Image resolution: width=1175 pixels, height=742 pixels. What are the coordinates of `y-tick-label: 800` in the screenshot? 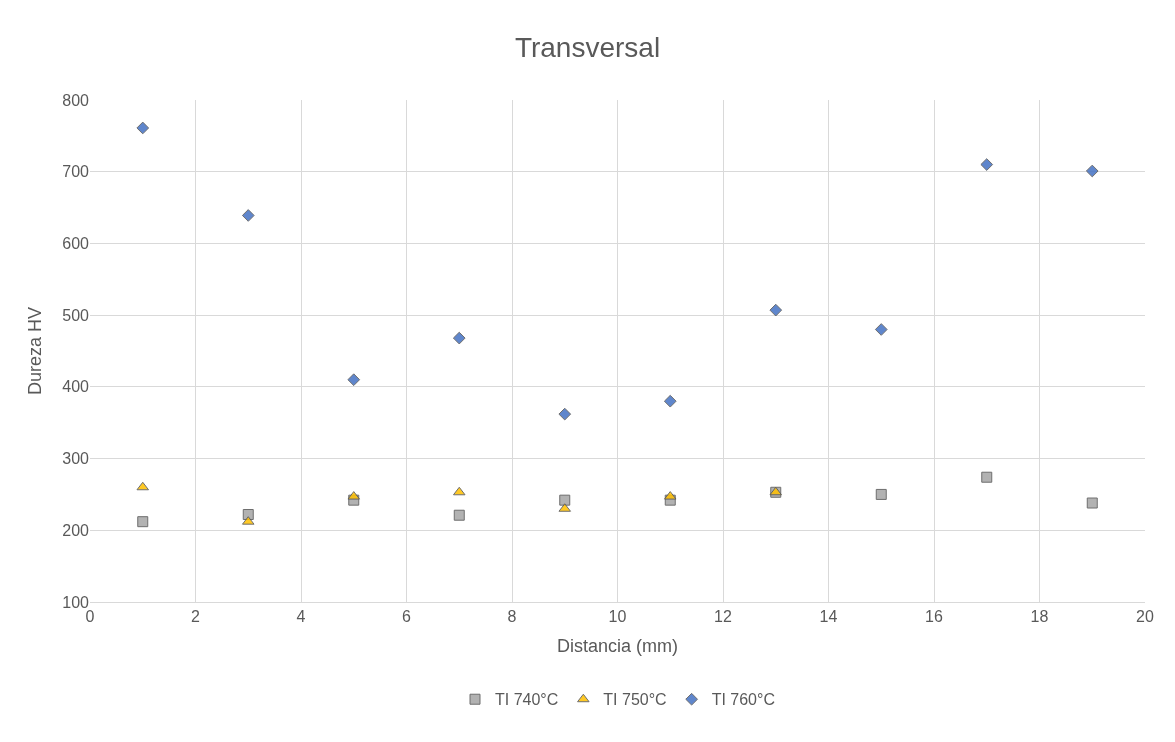 It's located at (76, 100).